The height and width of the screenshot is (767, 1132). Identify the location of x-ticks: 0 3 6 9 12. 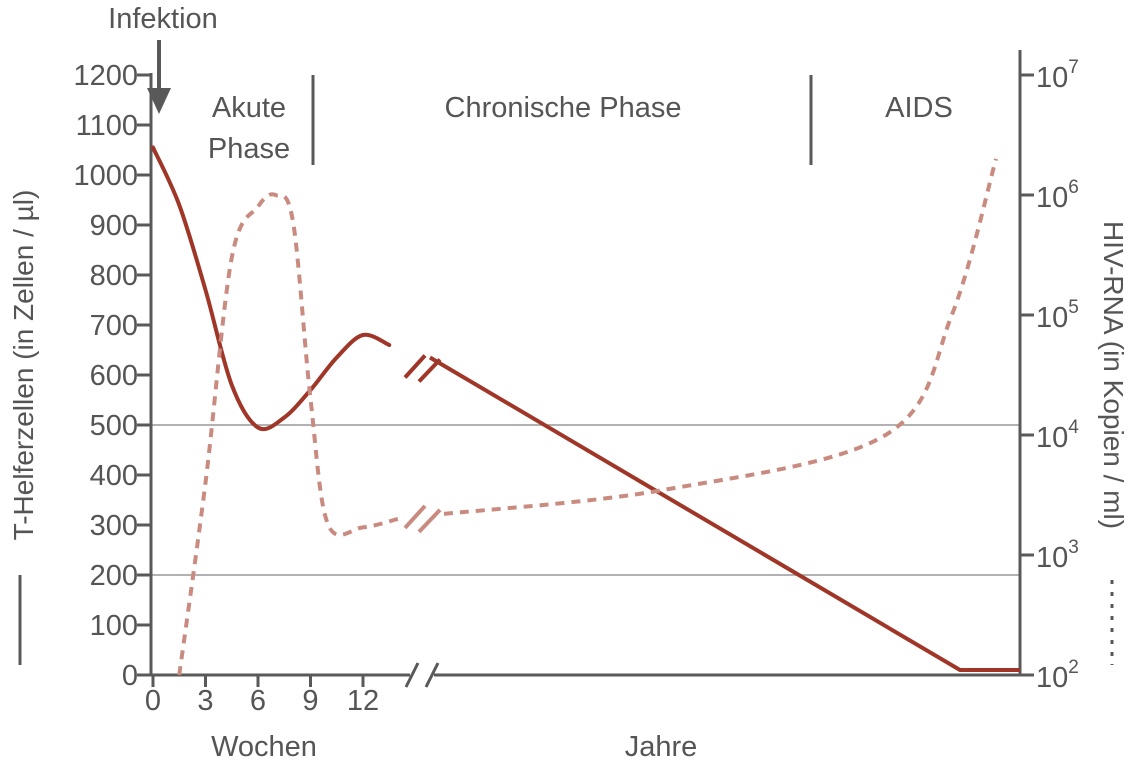
(262, 696).